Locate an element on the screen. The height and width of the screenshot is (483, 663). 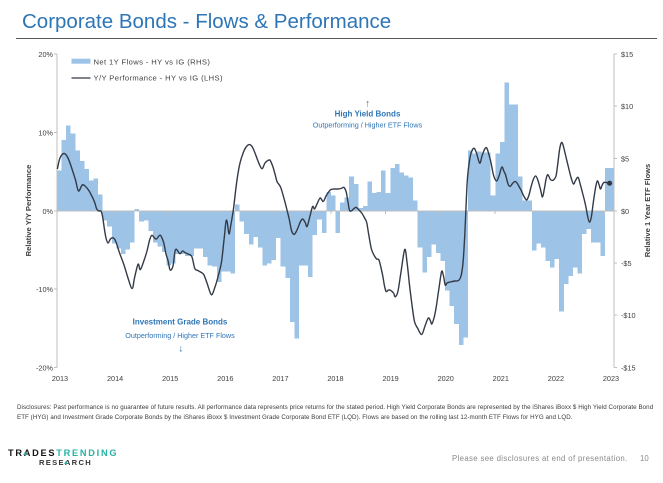
svg-text: 10% is located at coordinates (45, 132).